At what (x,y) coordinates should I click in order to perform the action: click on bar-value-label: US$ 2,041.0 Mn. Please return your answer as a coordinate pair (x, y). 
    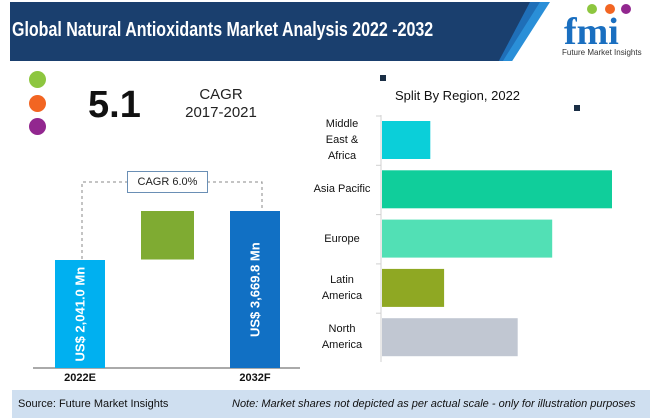
    Looking at the image, I should click on (80, 314).